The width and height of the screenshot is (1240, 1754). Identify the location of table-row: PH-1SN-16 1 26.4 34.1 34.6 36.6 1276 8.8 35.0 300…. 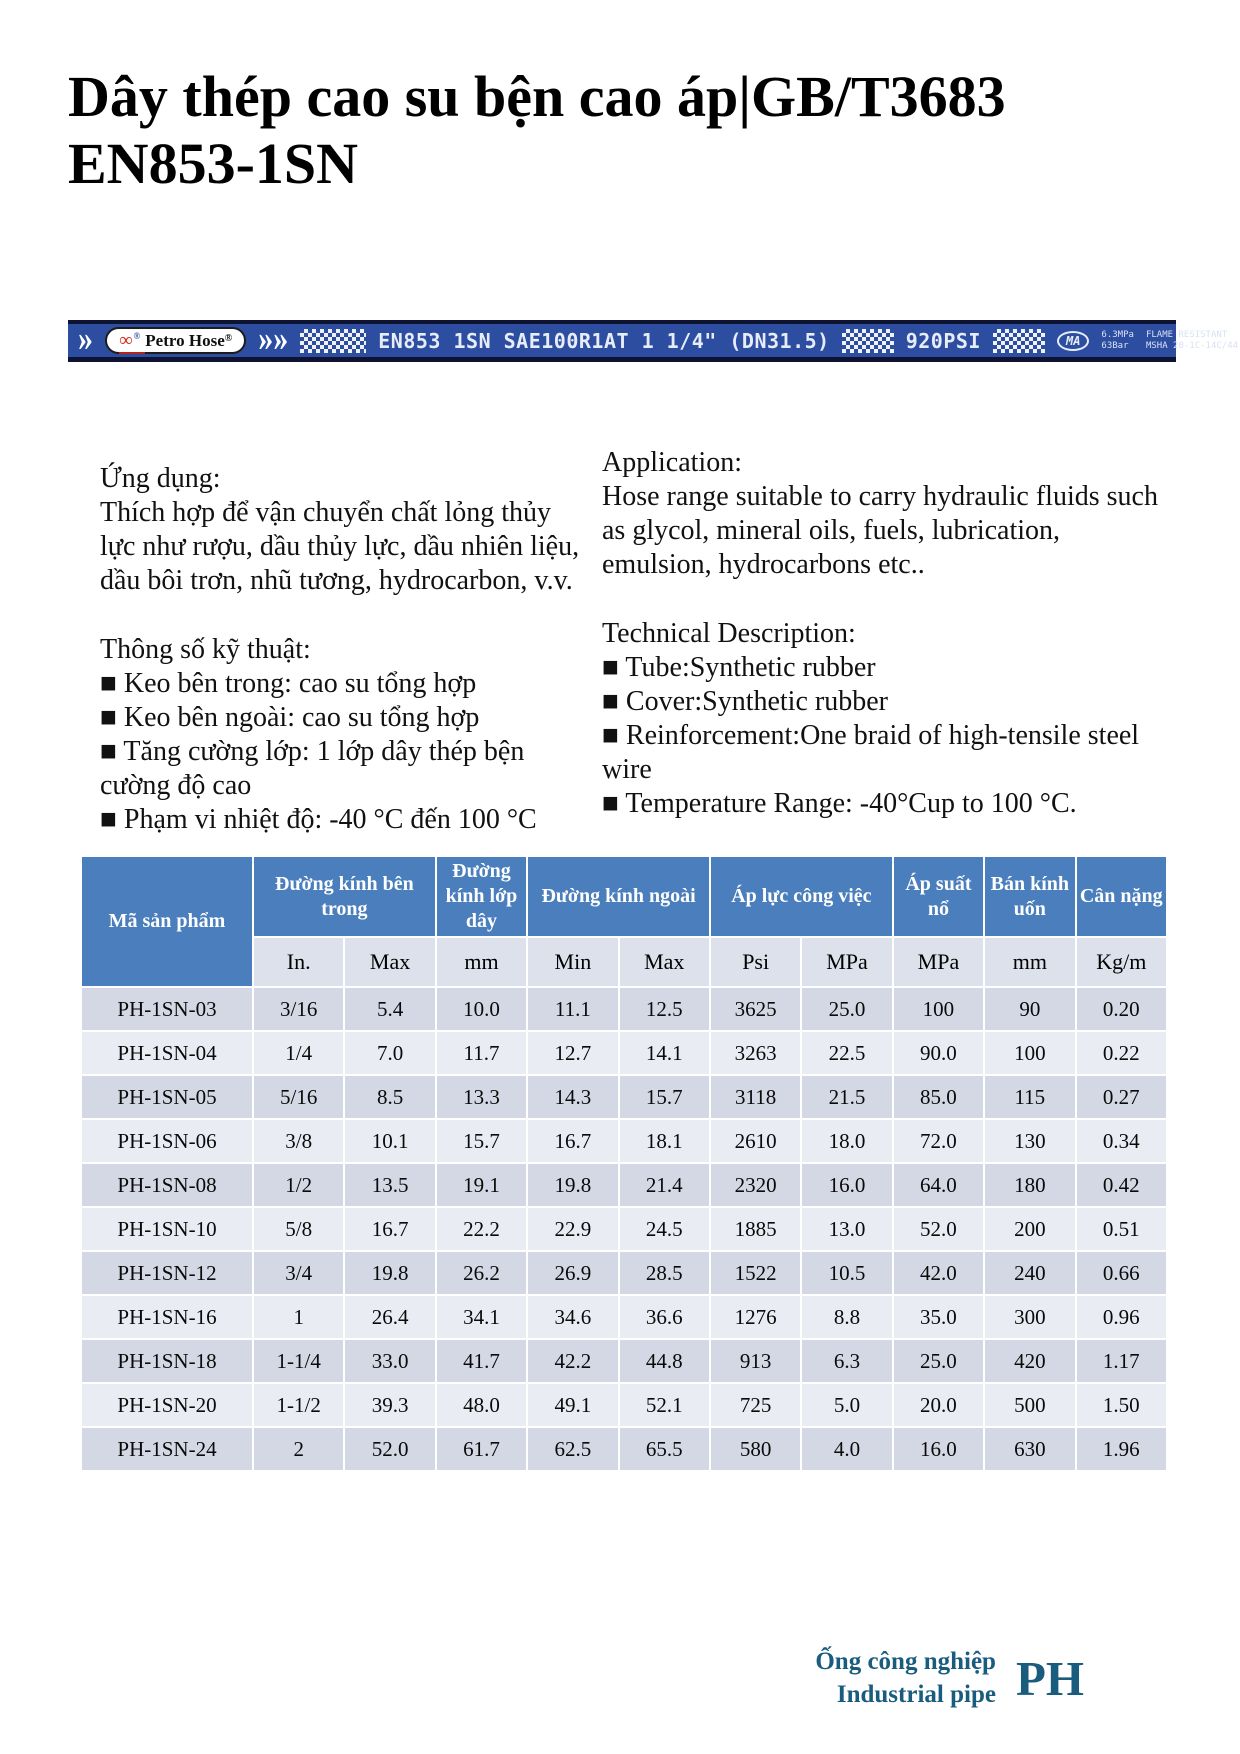
(624, 1317).